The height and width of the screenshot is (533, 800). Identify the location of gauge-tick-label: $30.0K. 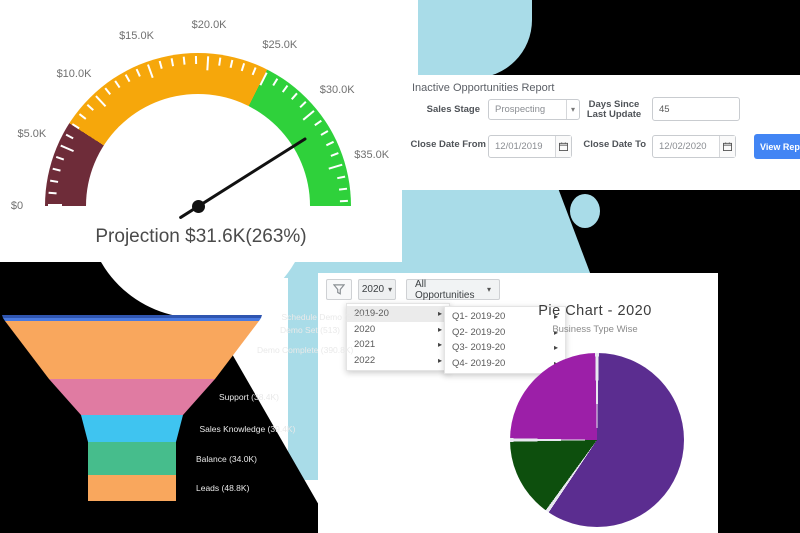
(337, 90).